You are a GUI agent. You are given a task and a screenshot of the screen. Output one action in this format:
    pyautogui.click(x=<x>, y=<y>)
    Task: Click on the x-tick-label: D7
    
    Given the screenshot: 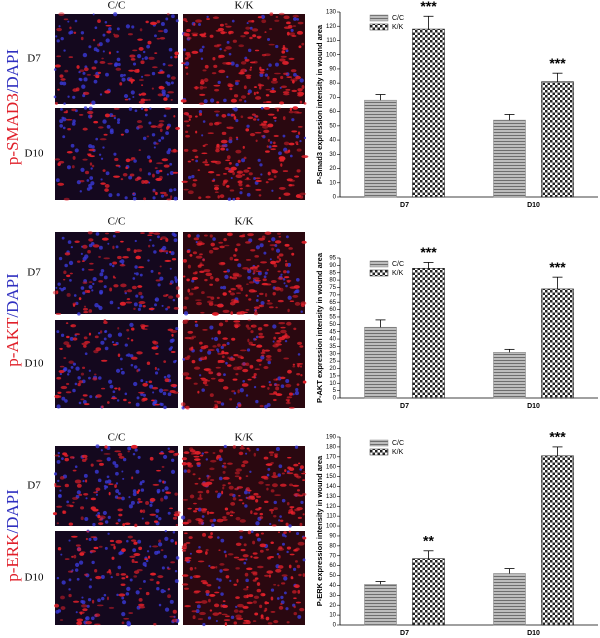 What is the action you would take?
    pyautogui.click(x=404, y=205)
    